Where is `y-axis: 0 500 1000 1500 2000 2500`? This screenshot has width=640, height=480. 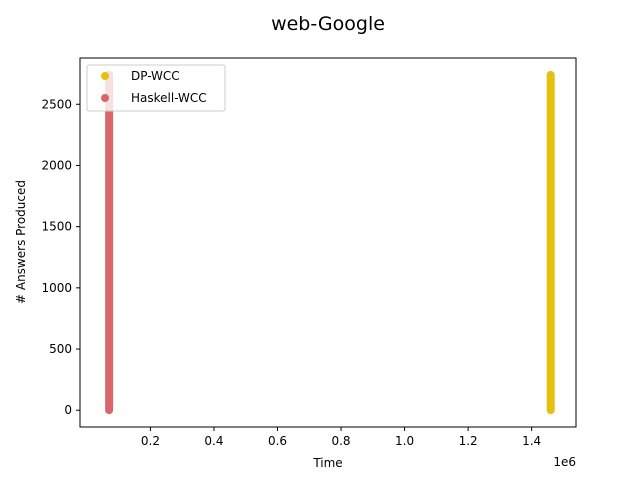 y-axis: 0 500 1000 1500 2000 2500 is located at coordinates (60, 257).